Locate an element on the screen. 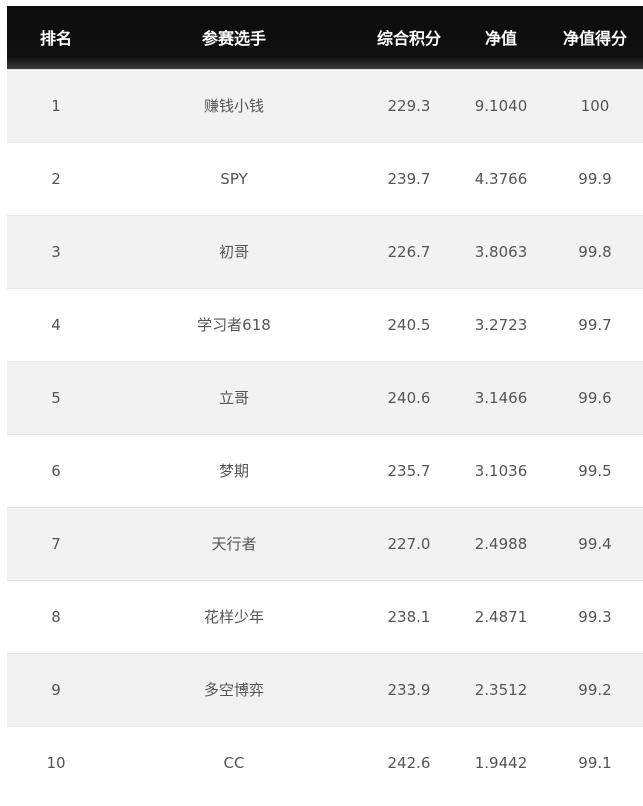 This screenshot has width=643, height=806. cell-net-value: 3.1466 is located at coordinates (501, 397).